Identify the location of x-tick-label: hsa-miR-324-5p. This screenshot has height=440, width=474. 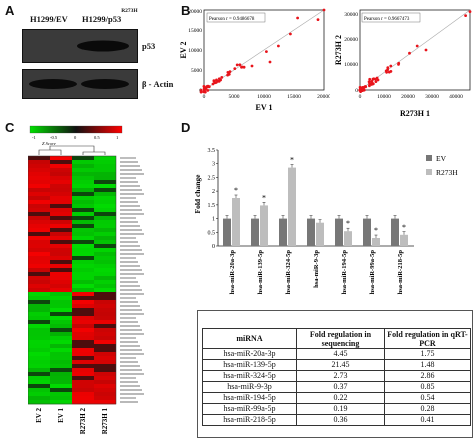
(288, 272).